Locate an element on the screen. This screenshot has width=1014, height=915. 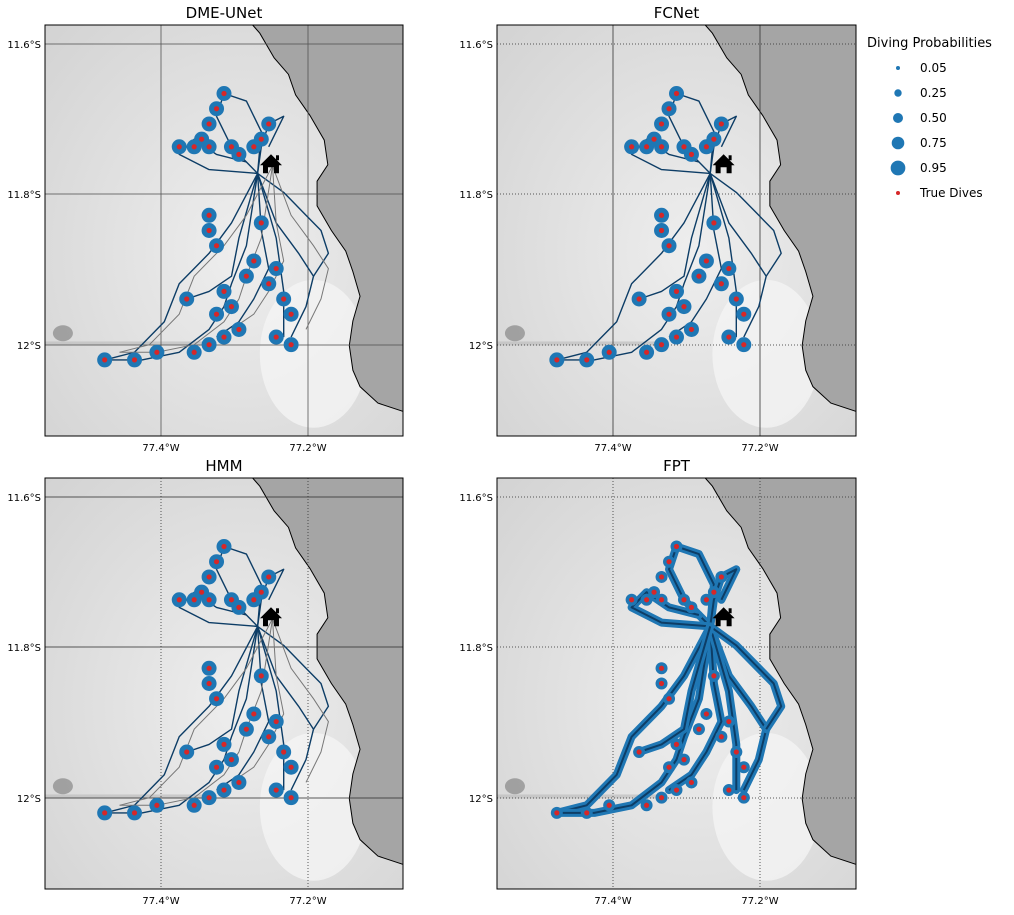
panel-title: FCNet is located at coordinates (677, 13).